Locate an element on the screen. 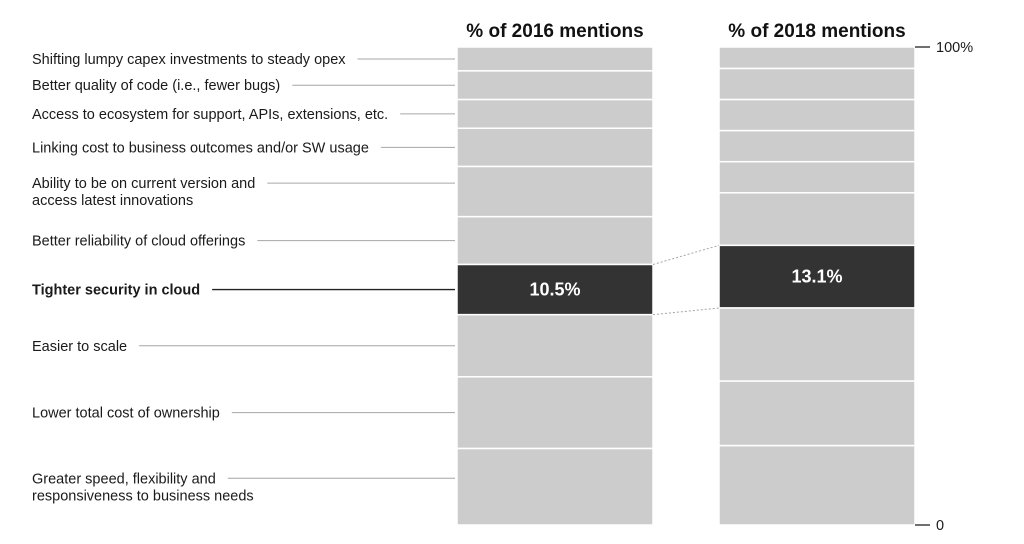 The width and height of the screenshot is (1024, 544). bar-segment-2018-better-quality-of-code-i-e-fewer-bugs is located at coordinates (817, 84).